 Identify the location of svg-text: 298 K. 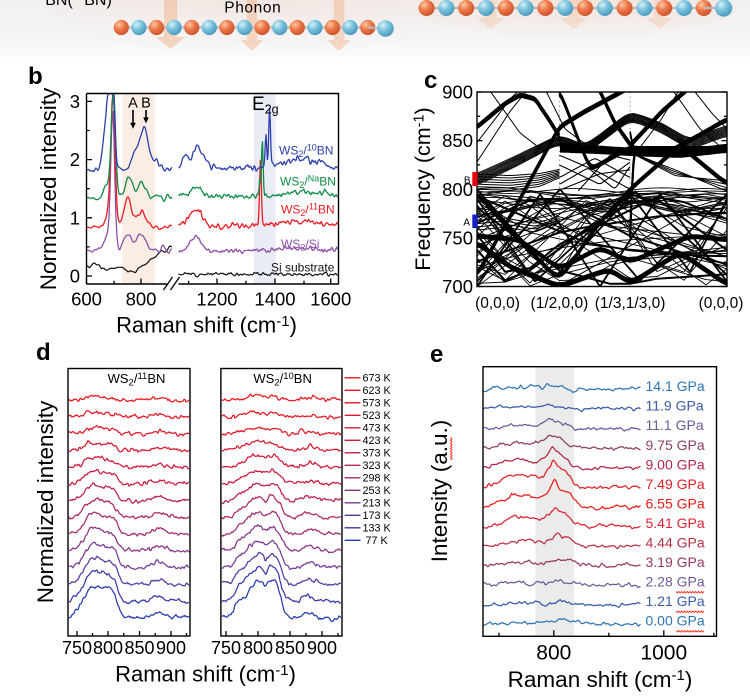
(377, 479).